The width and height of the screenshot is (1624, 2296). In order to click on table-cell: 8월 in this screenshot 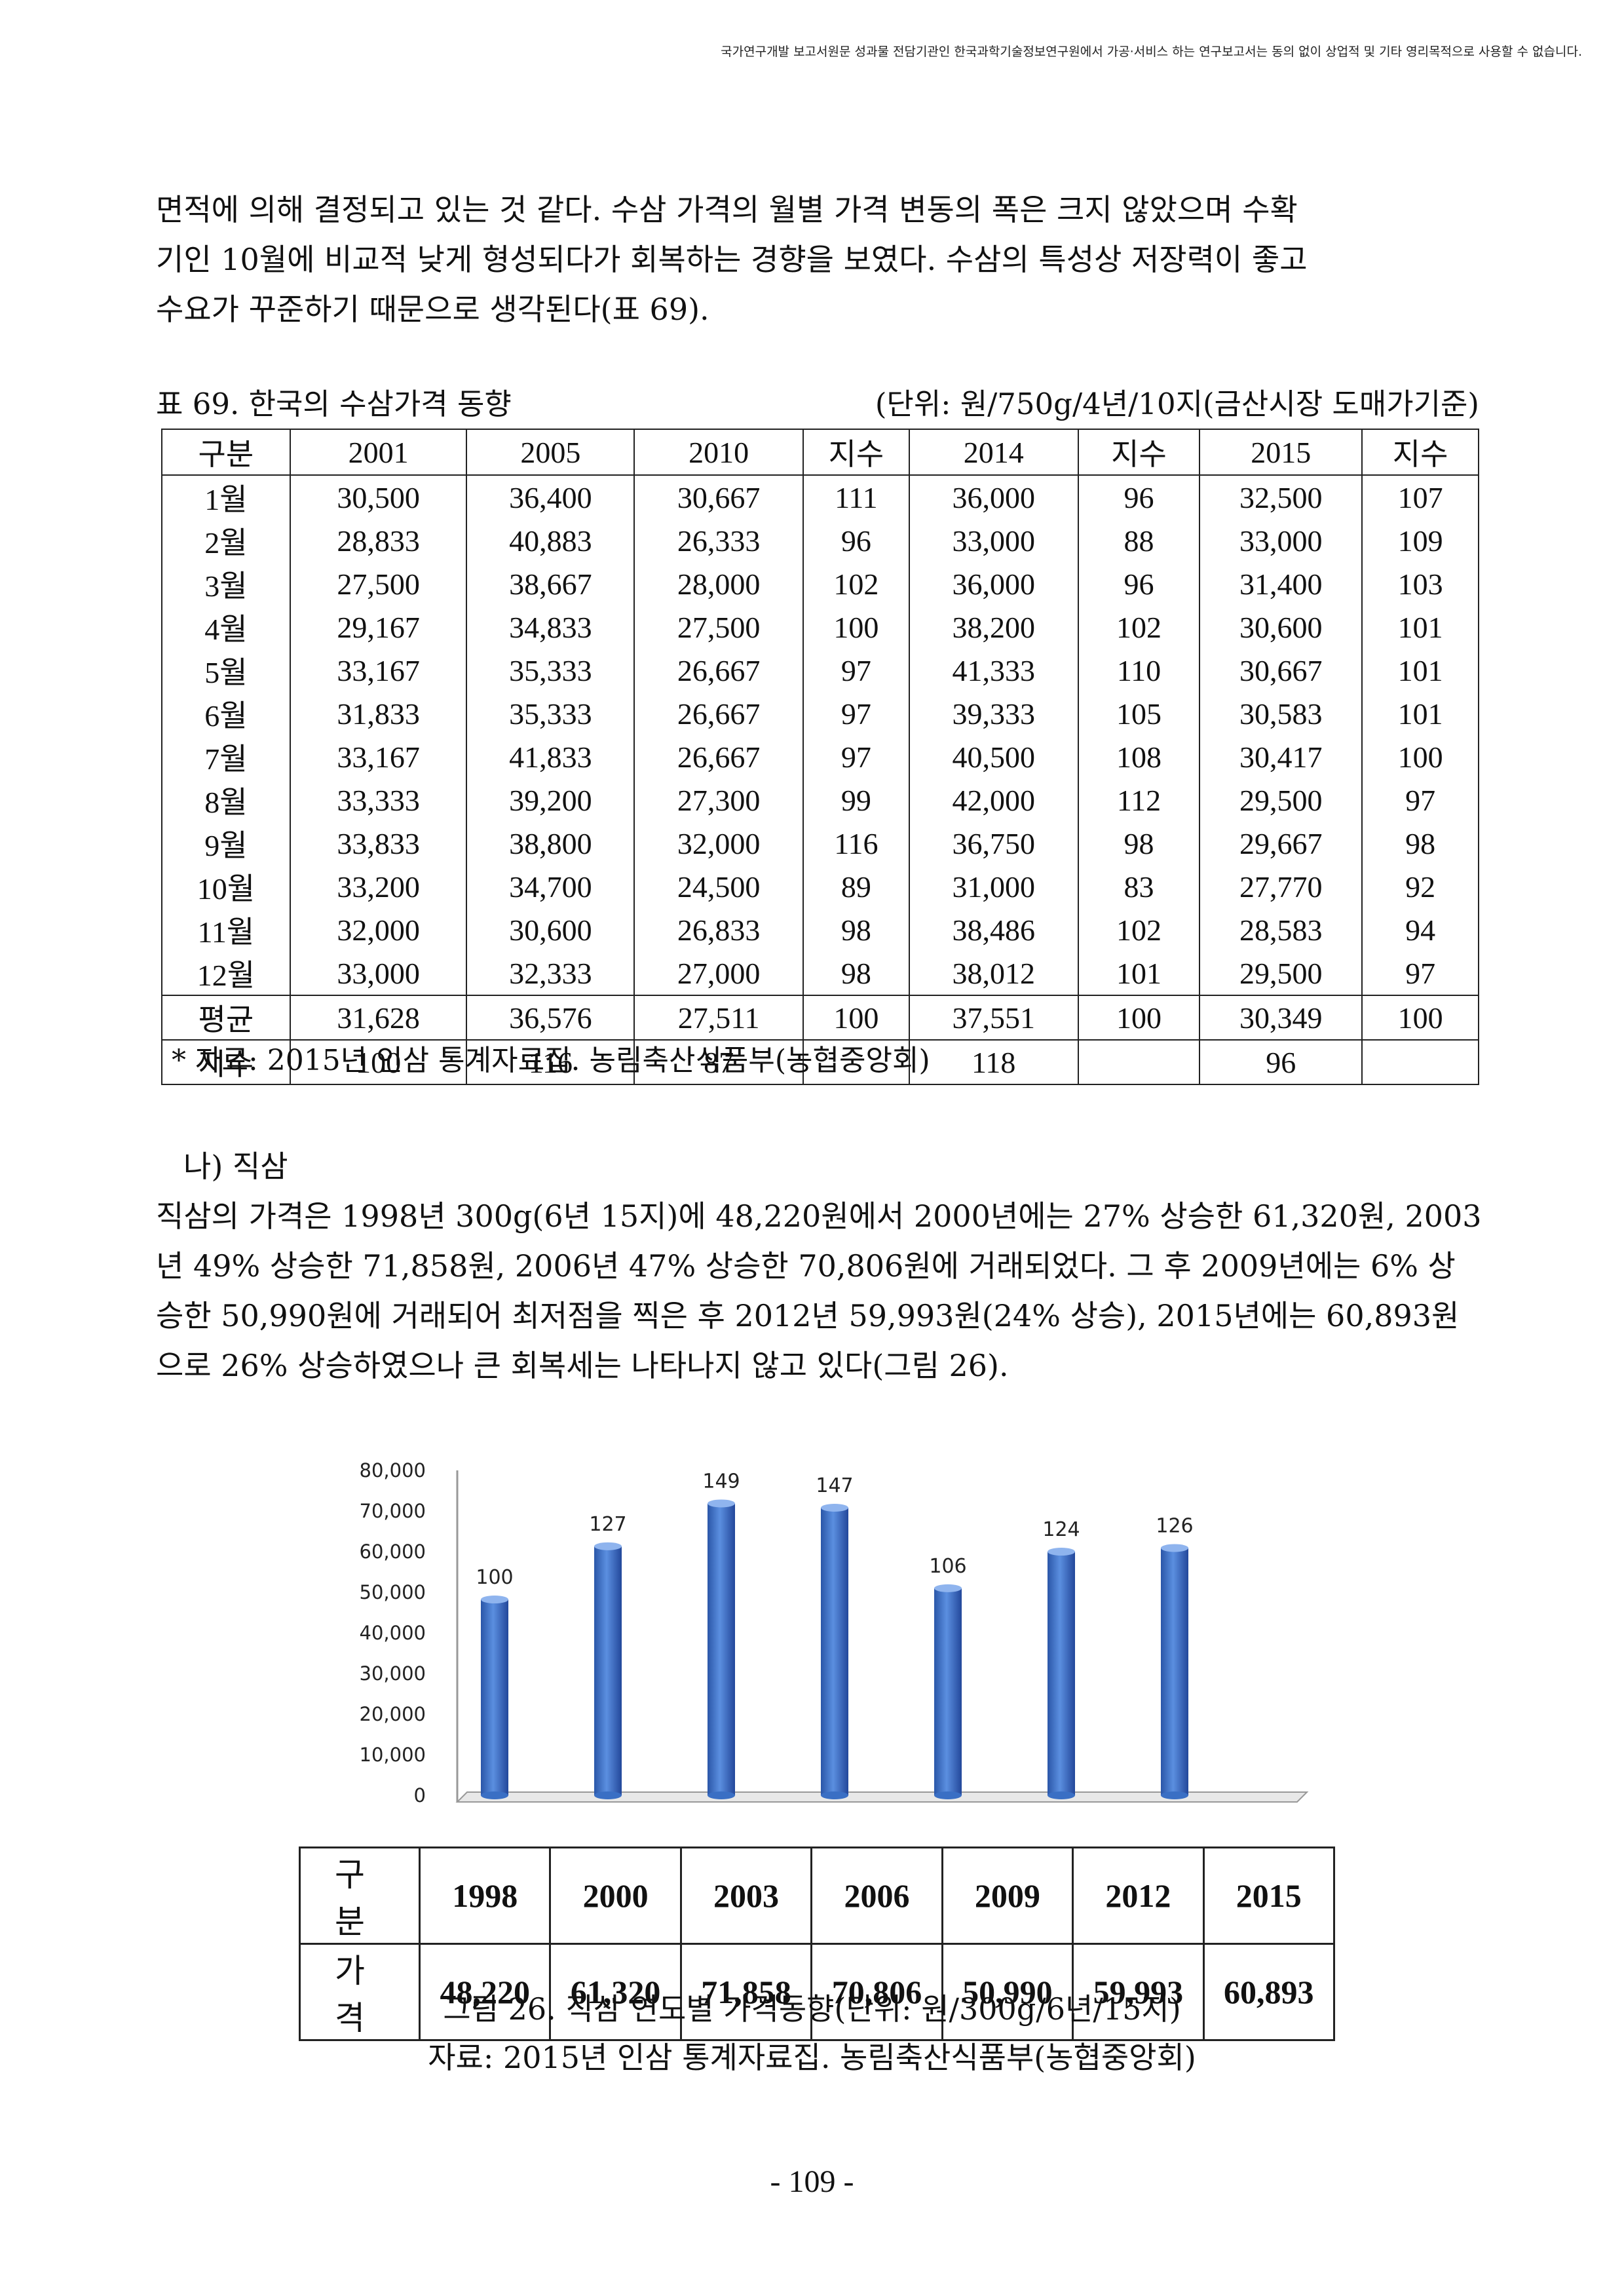, I will do `click(226, 800)`.